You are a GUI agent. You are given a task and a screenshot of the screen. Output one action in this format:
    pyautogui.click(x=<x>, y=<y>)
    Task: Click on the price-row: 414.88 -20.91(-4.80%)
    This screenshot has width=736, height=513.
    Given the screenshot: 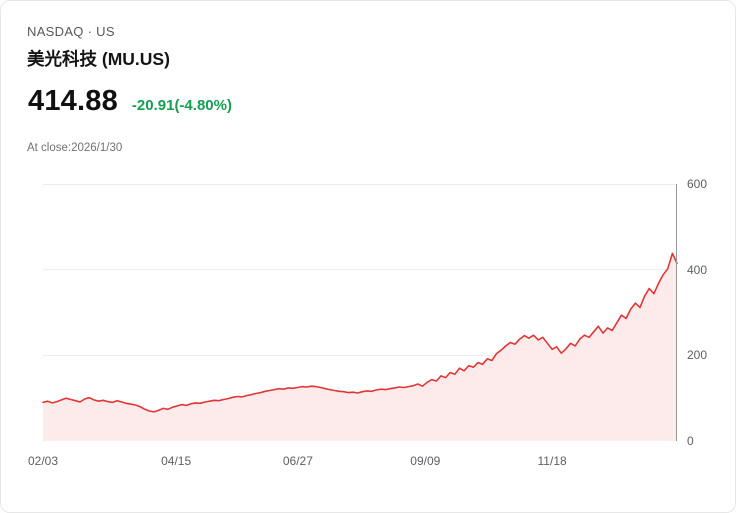 What is the action you would take?
    pyautogui.click(x=130, y=101)
    